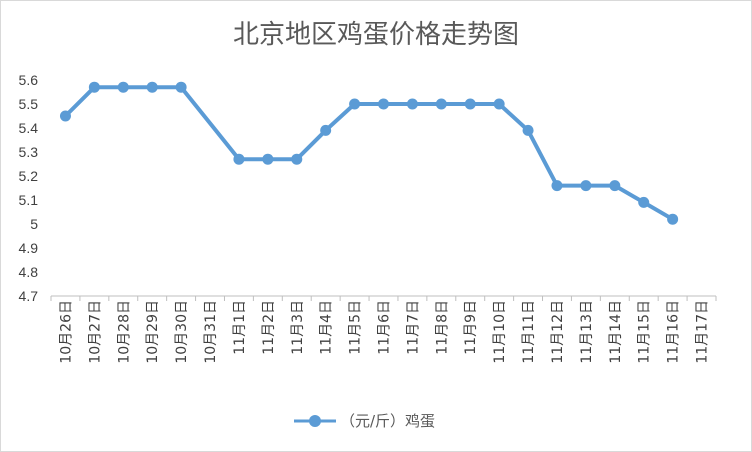 This screenshot has height=452, width=752. I want to click on y-tick-label: 4.9, so click(29, 248).